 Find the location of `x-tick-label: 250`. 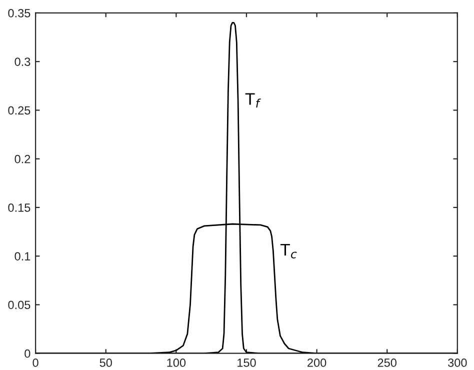

x-tick-label: 250 is located at coordinates (387, 362).